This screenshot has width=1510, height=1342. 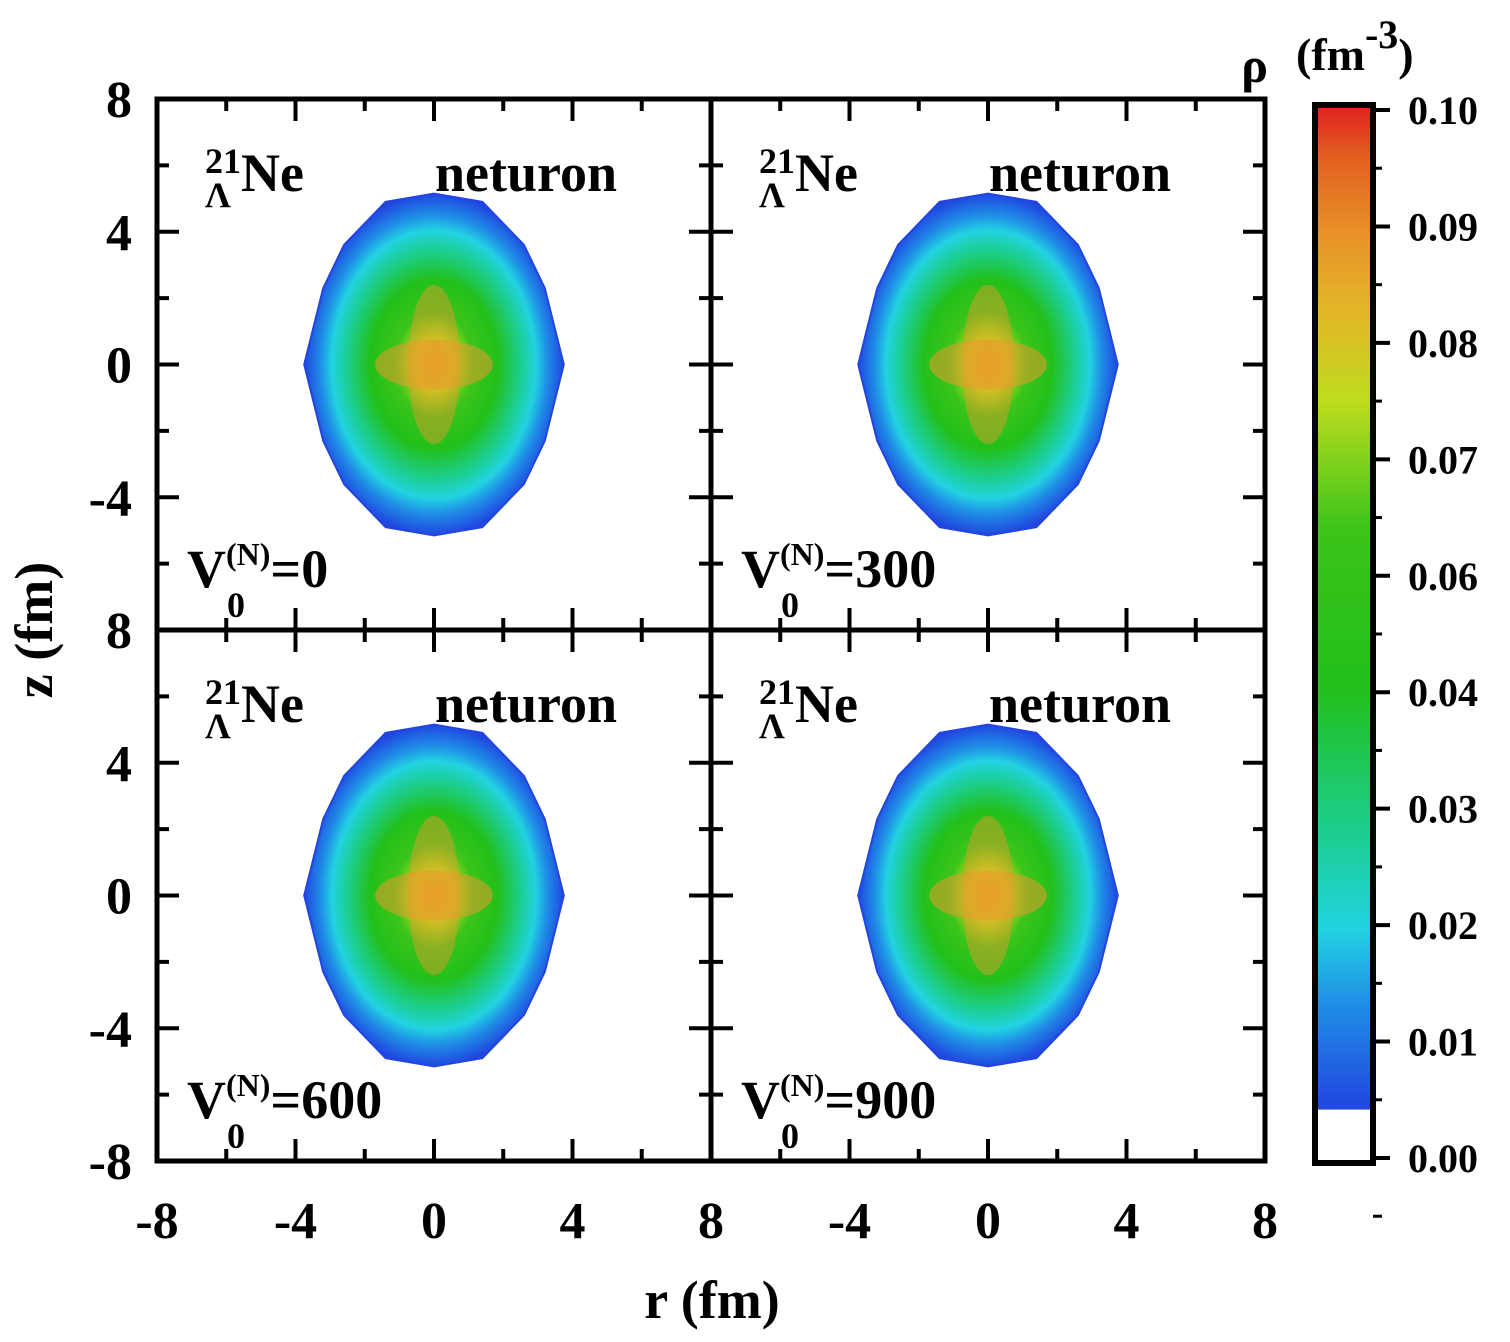 I want to click on colorbar-unit-base: fm, so click(x=1338, y=54).